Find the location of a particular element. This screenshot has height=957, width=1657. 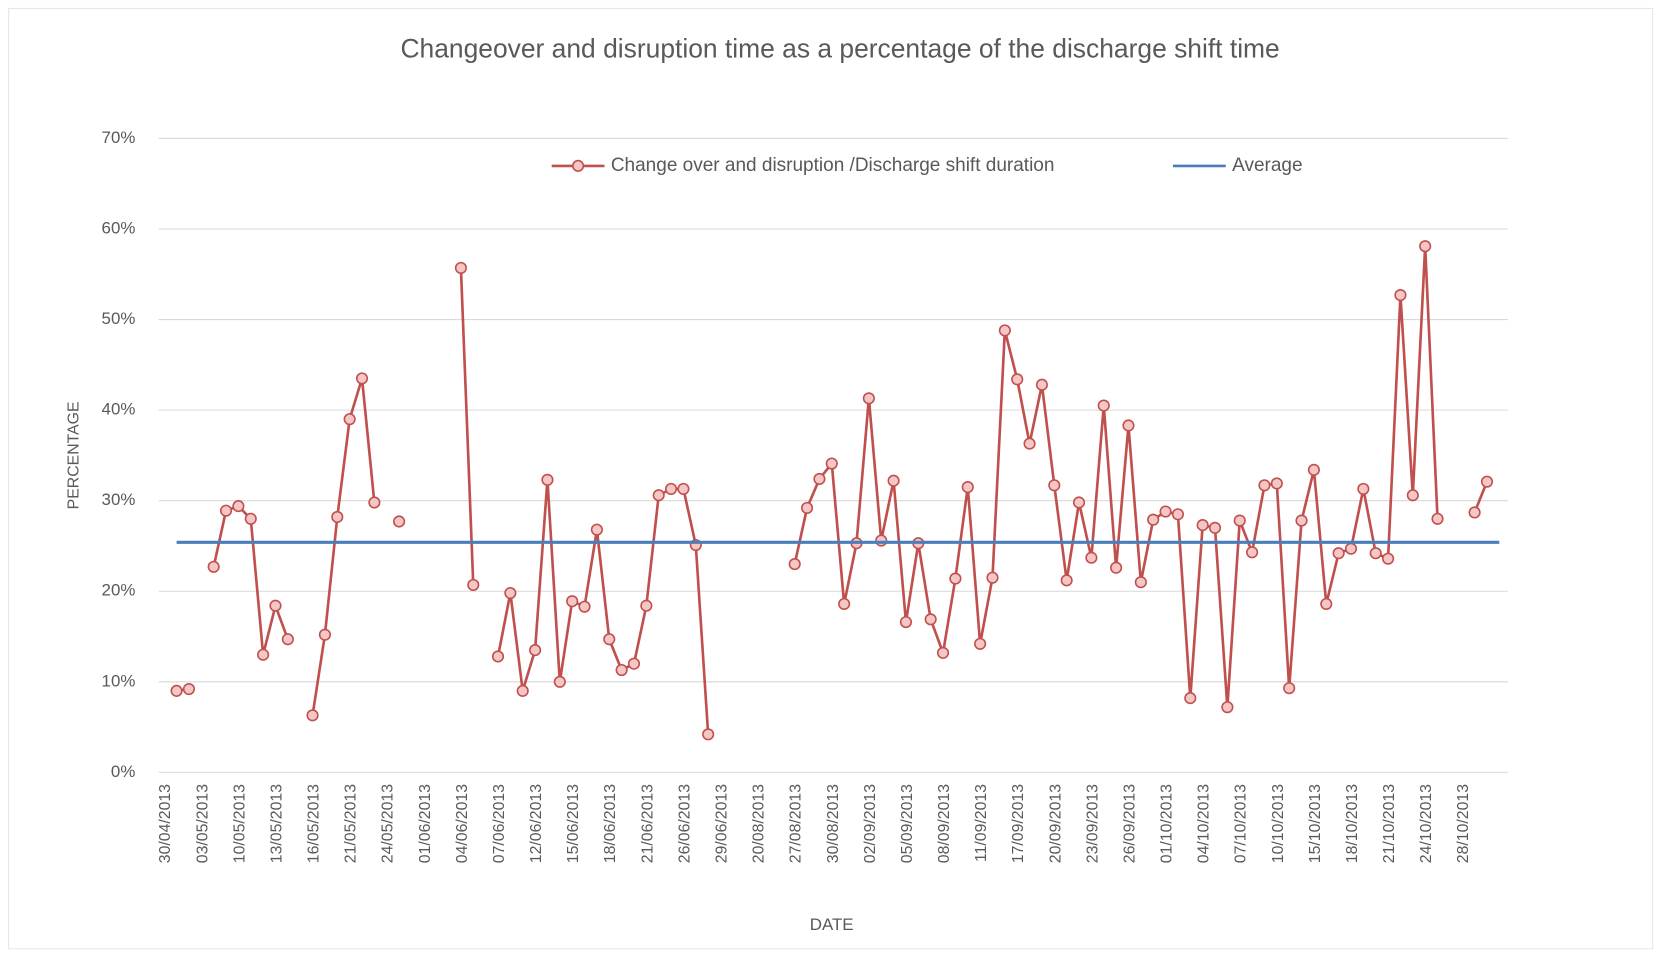

x-tick-label: 18/06/2013 is located at coordinates (610, 823).